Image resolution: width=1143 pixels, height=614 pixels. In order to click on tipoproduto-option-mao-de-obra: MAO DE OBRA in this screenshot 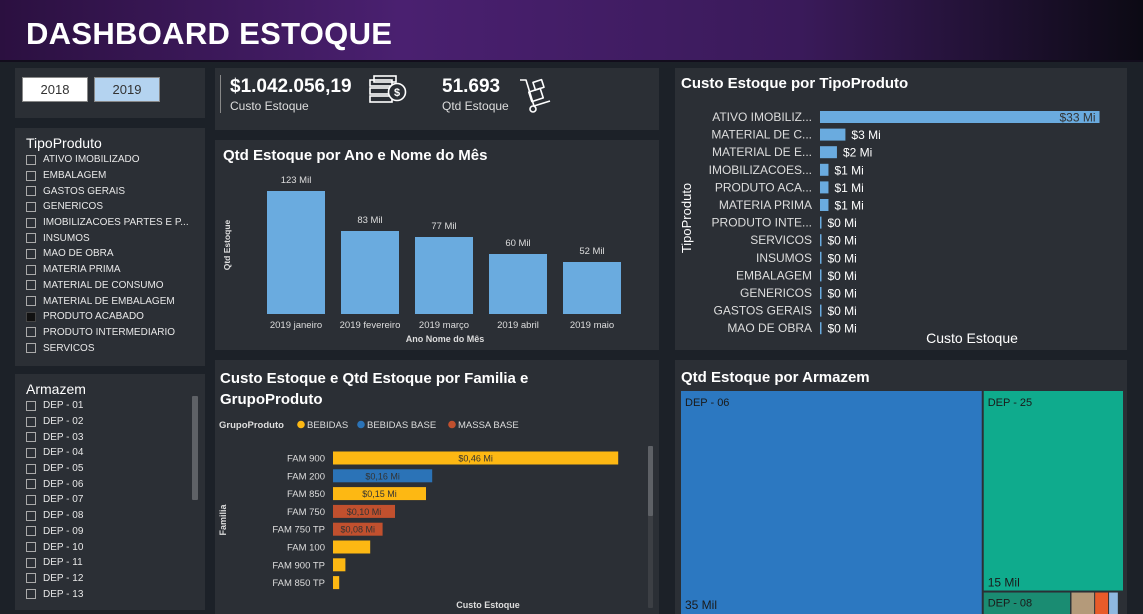, I will do `click(107, 254)`.